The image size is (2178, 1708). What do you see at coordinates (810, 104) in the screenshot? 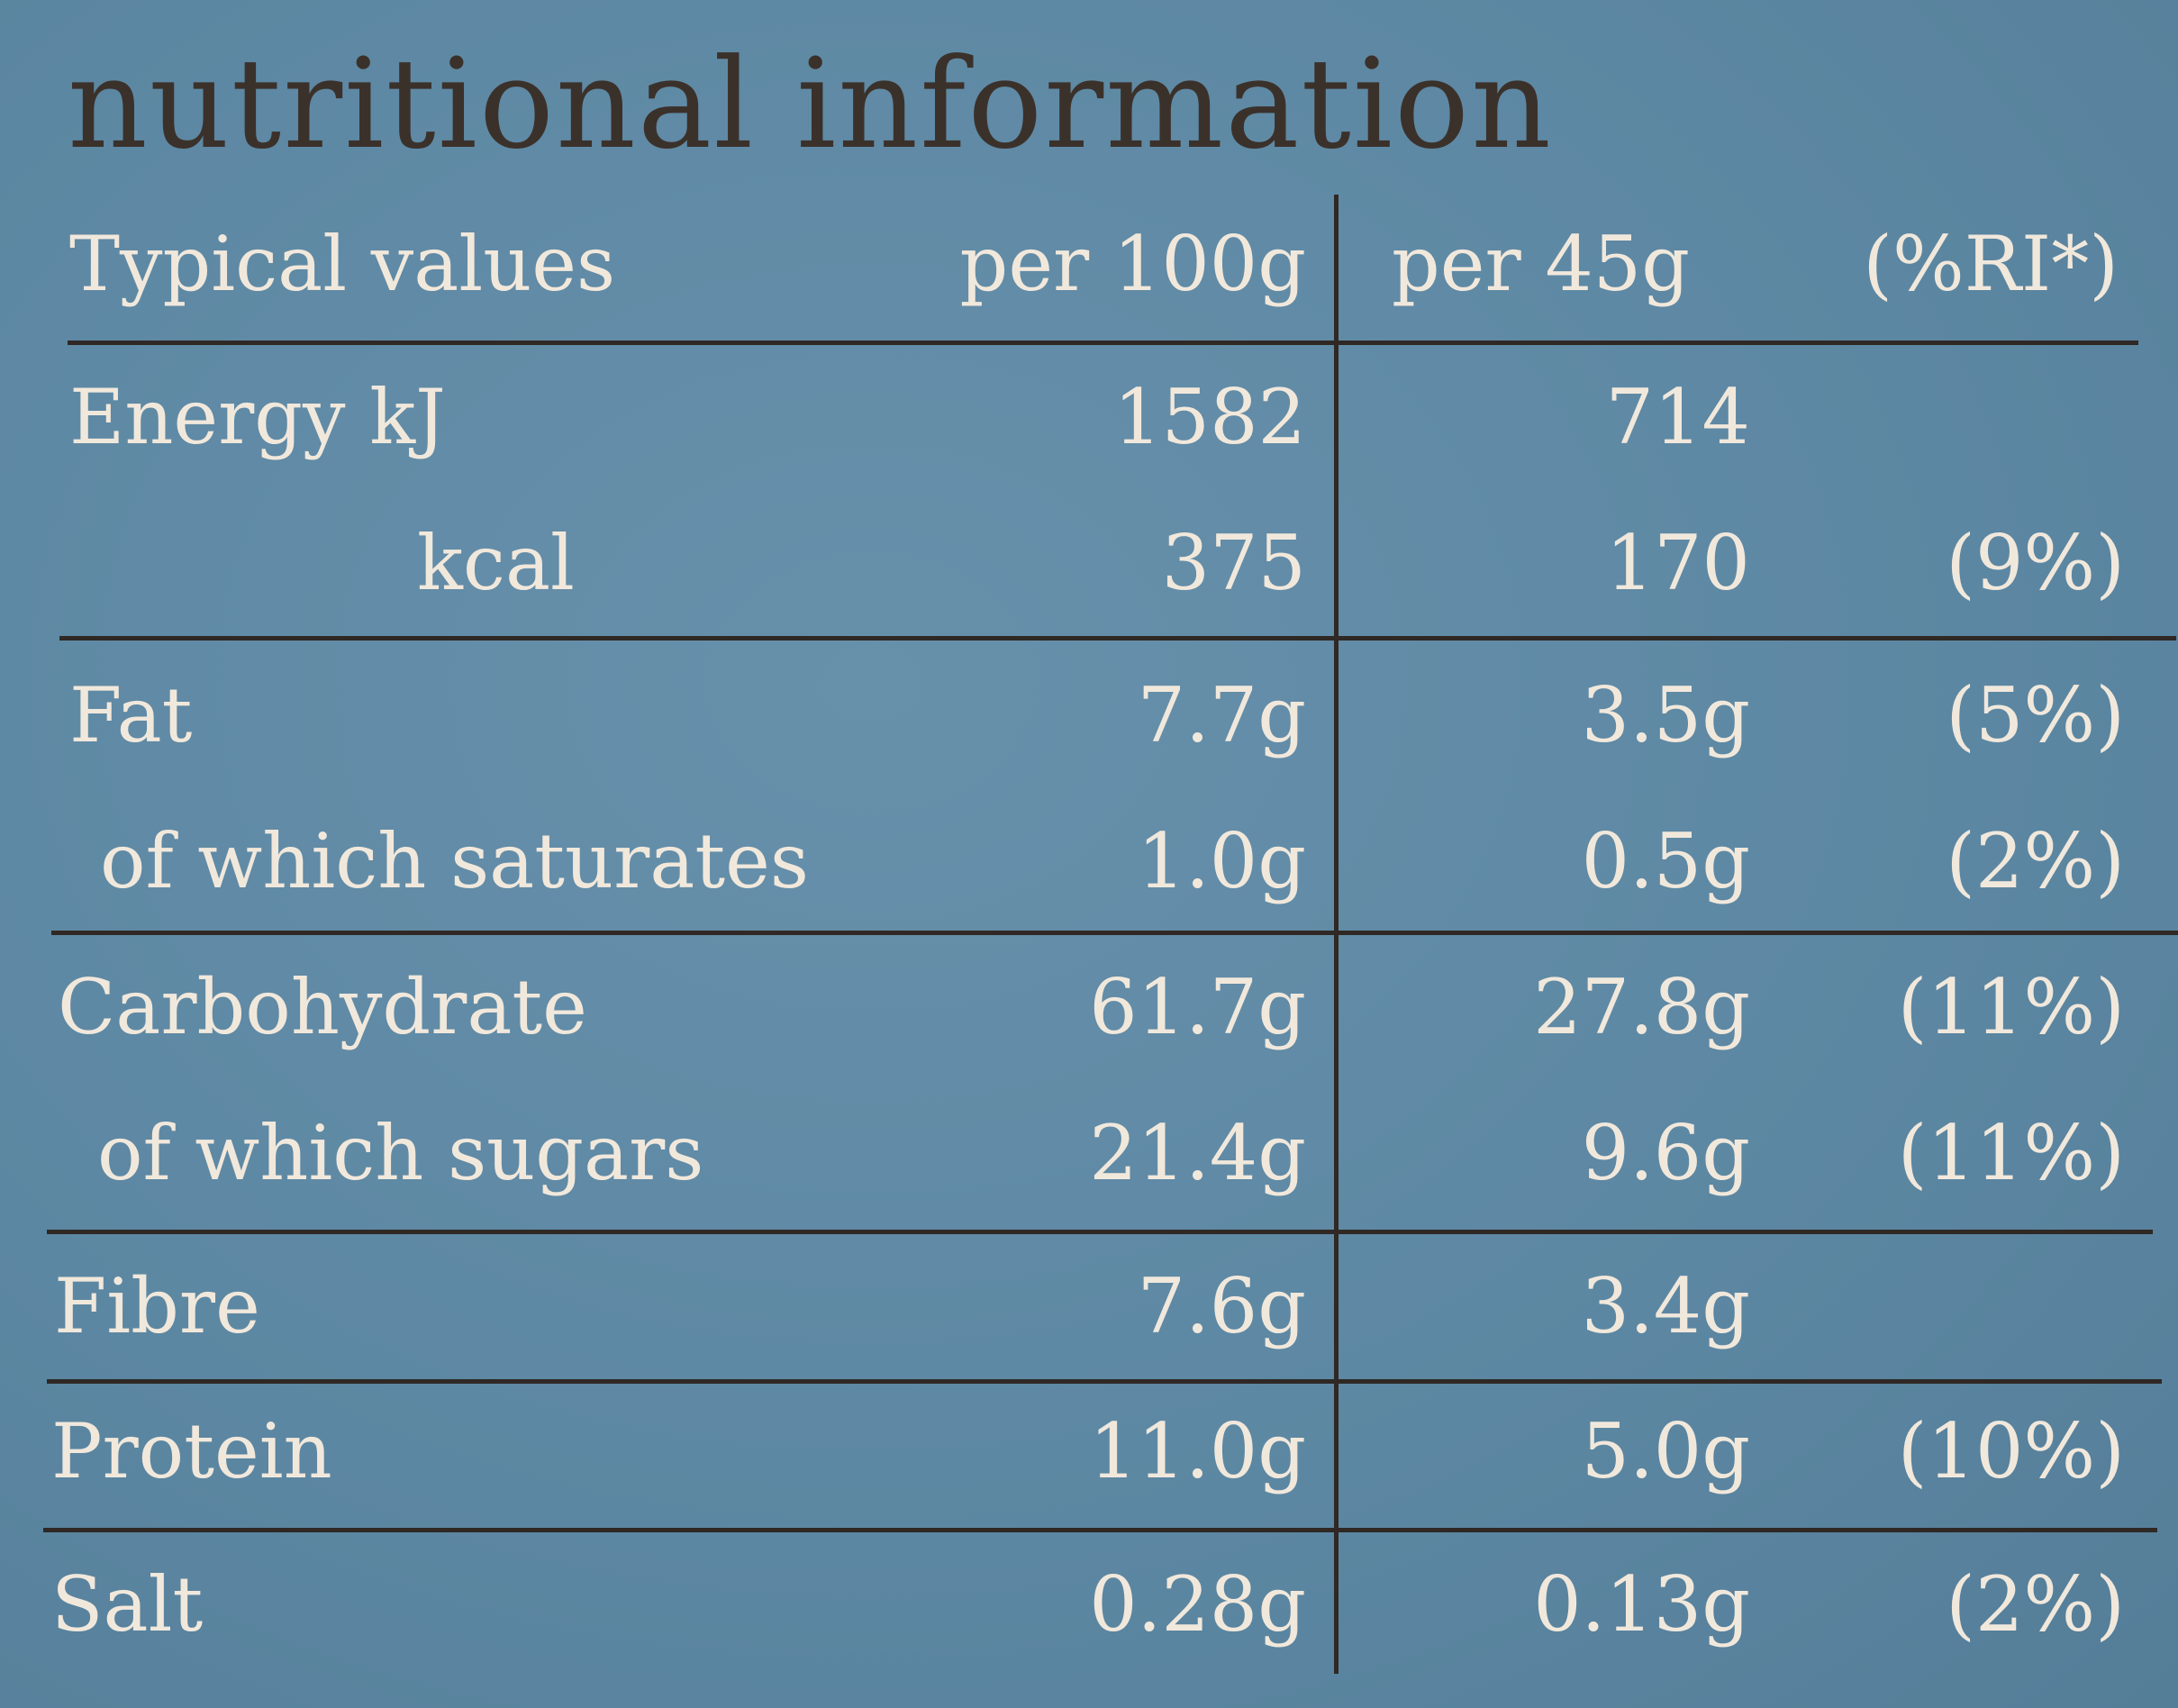
I see `title: nutritional information` at bounding box center [810, 104].